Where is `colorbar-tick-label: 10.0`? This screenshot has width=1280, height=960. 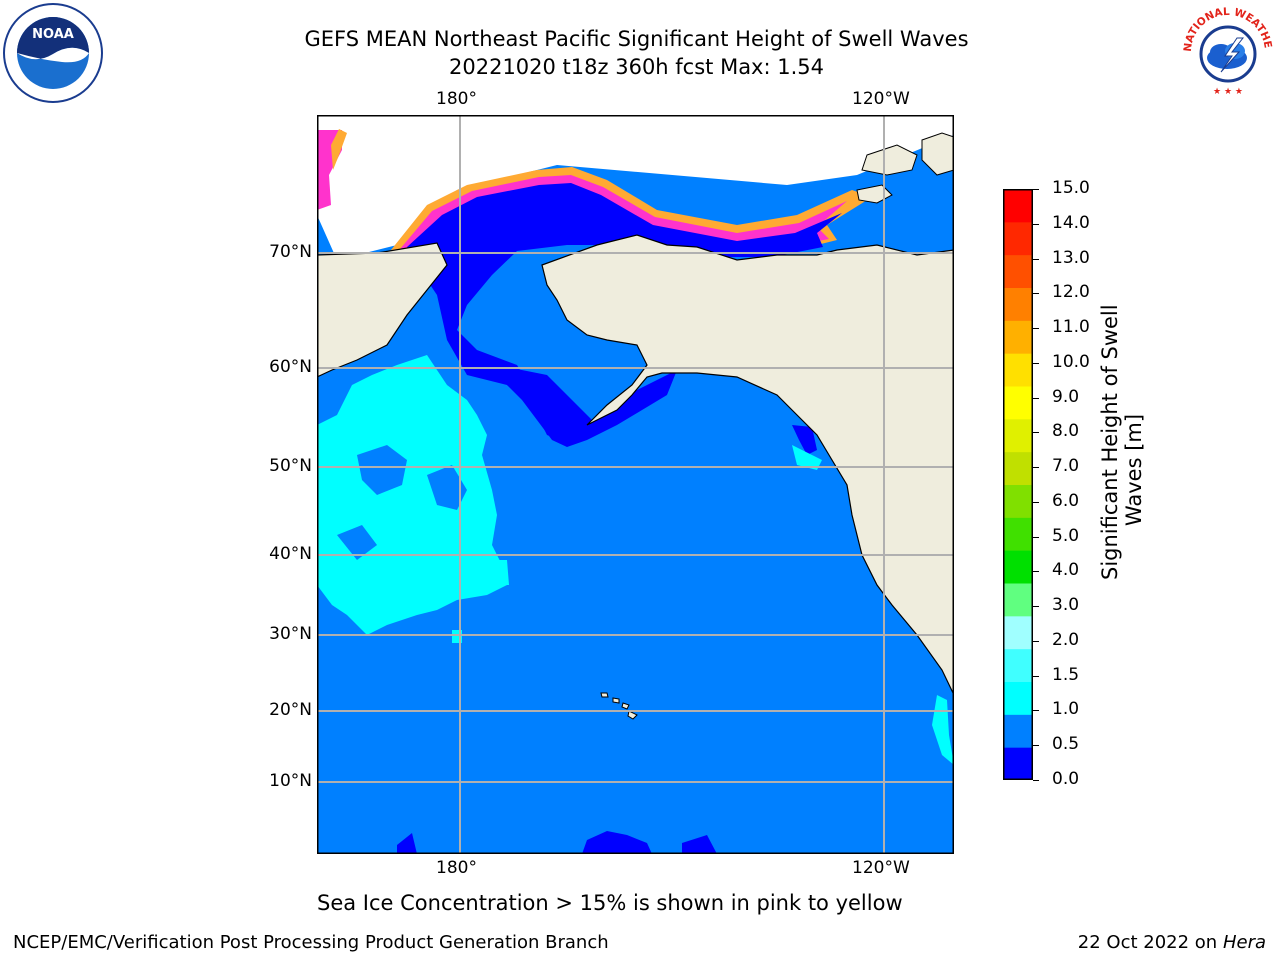 colorbar-tick-label: 10.0 is located at coordinates (1071, 362).